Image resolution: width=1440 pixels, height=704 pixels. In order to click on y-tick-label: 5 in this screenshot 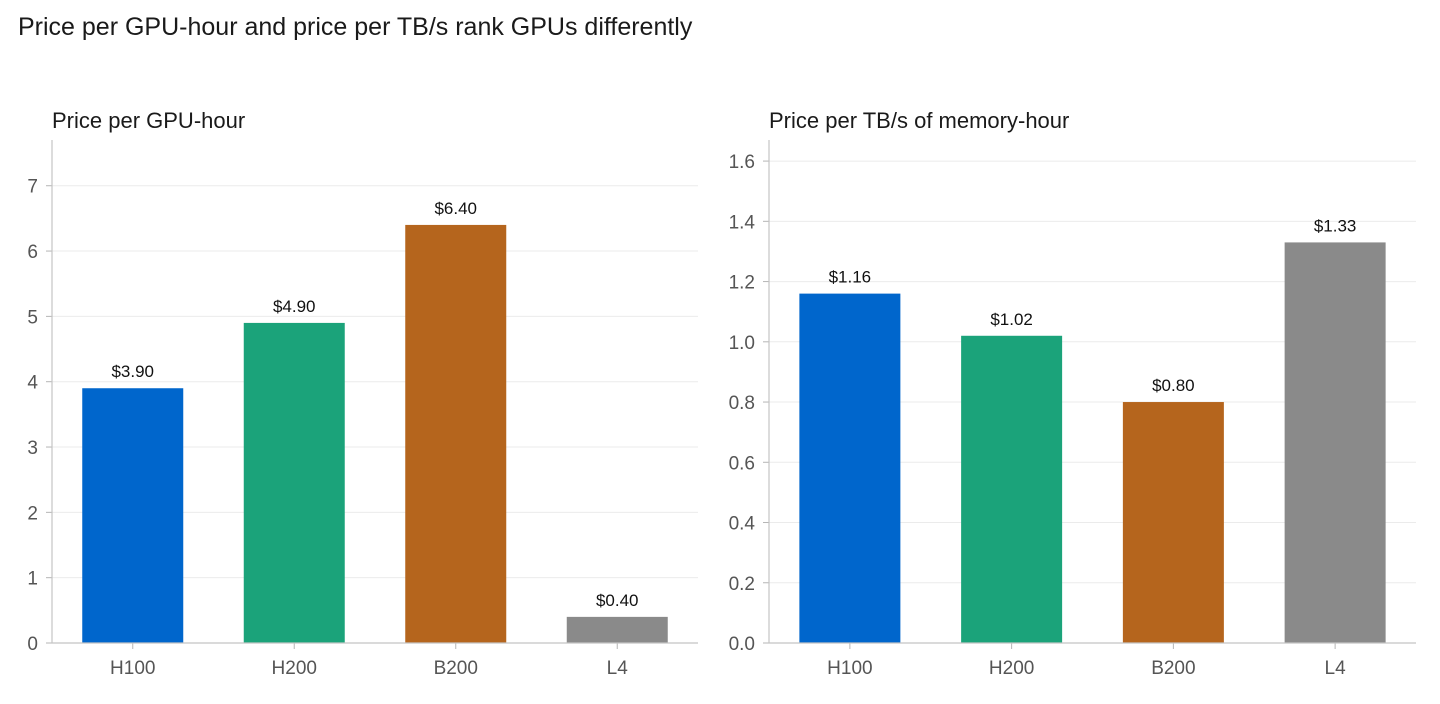, I will do `click(32, 317)`.